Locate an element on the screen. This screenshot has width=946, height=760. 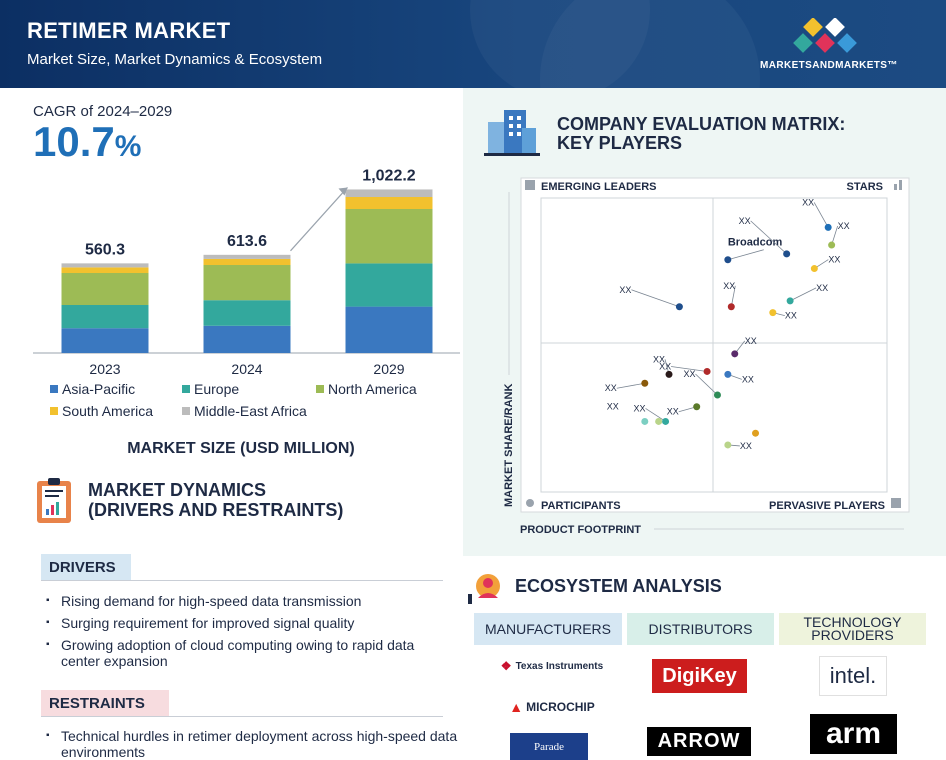
logo-parade: Parade is located at coordinates (549, 746).